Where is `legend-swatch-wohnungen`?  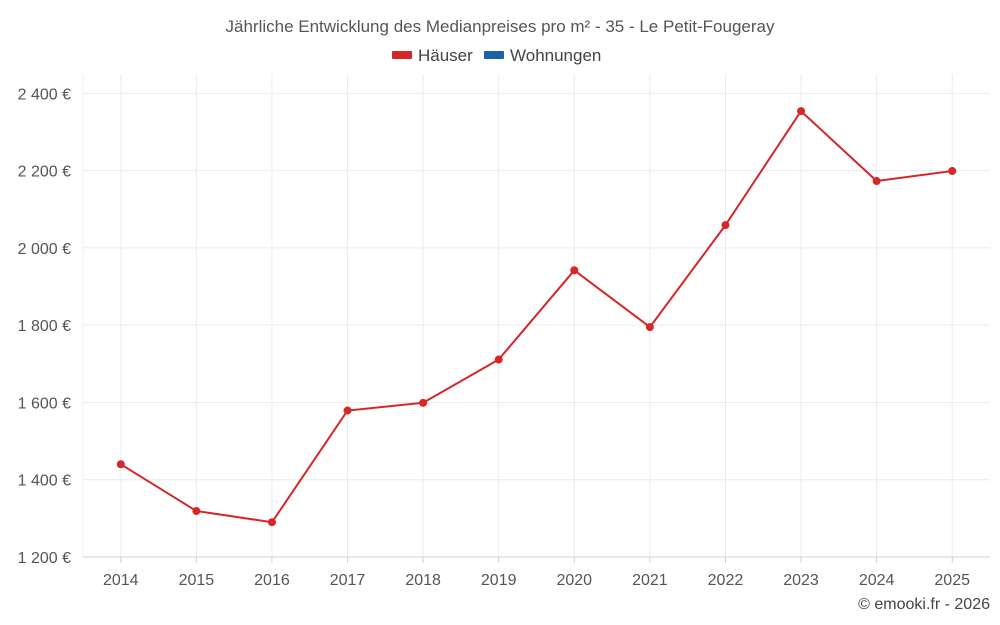
legend-swatch-wohnungen is located at coordinates (494, 55).